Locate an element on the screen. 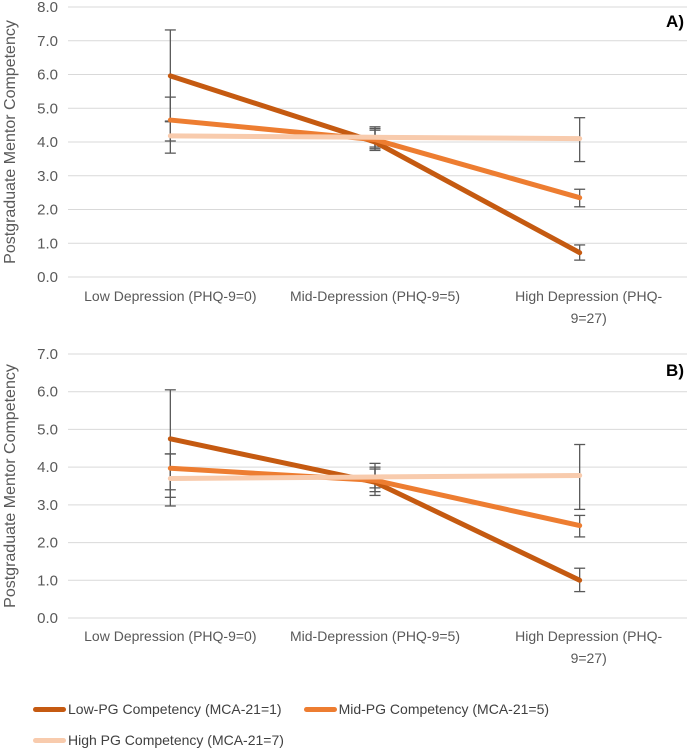 This screenshot has height=755, width=687. series-line-low_pg is located at coordinates (375, 164).